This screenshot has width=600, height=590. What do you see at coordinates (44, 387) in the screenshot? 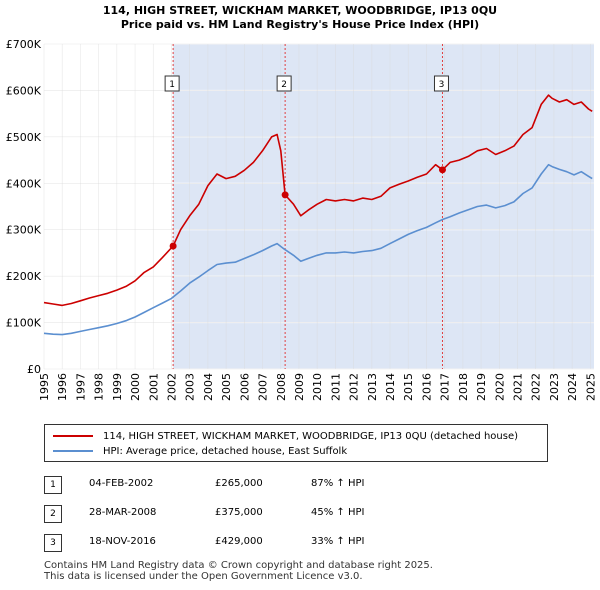
I see `x-tick-label: 1995` at bounding box center [44, 387].